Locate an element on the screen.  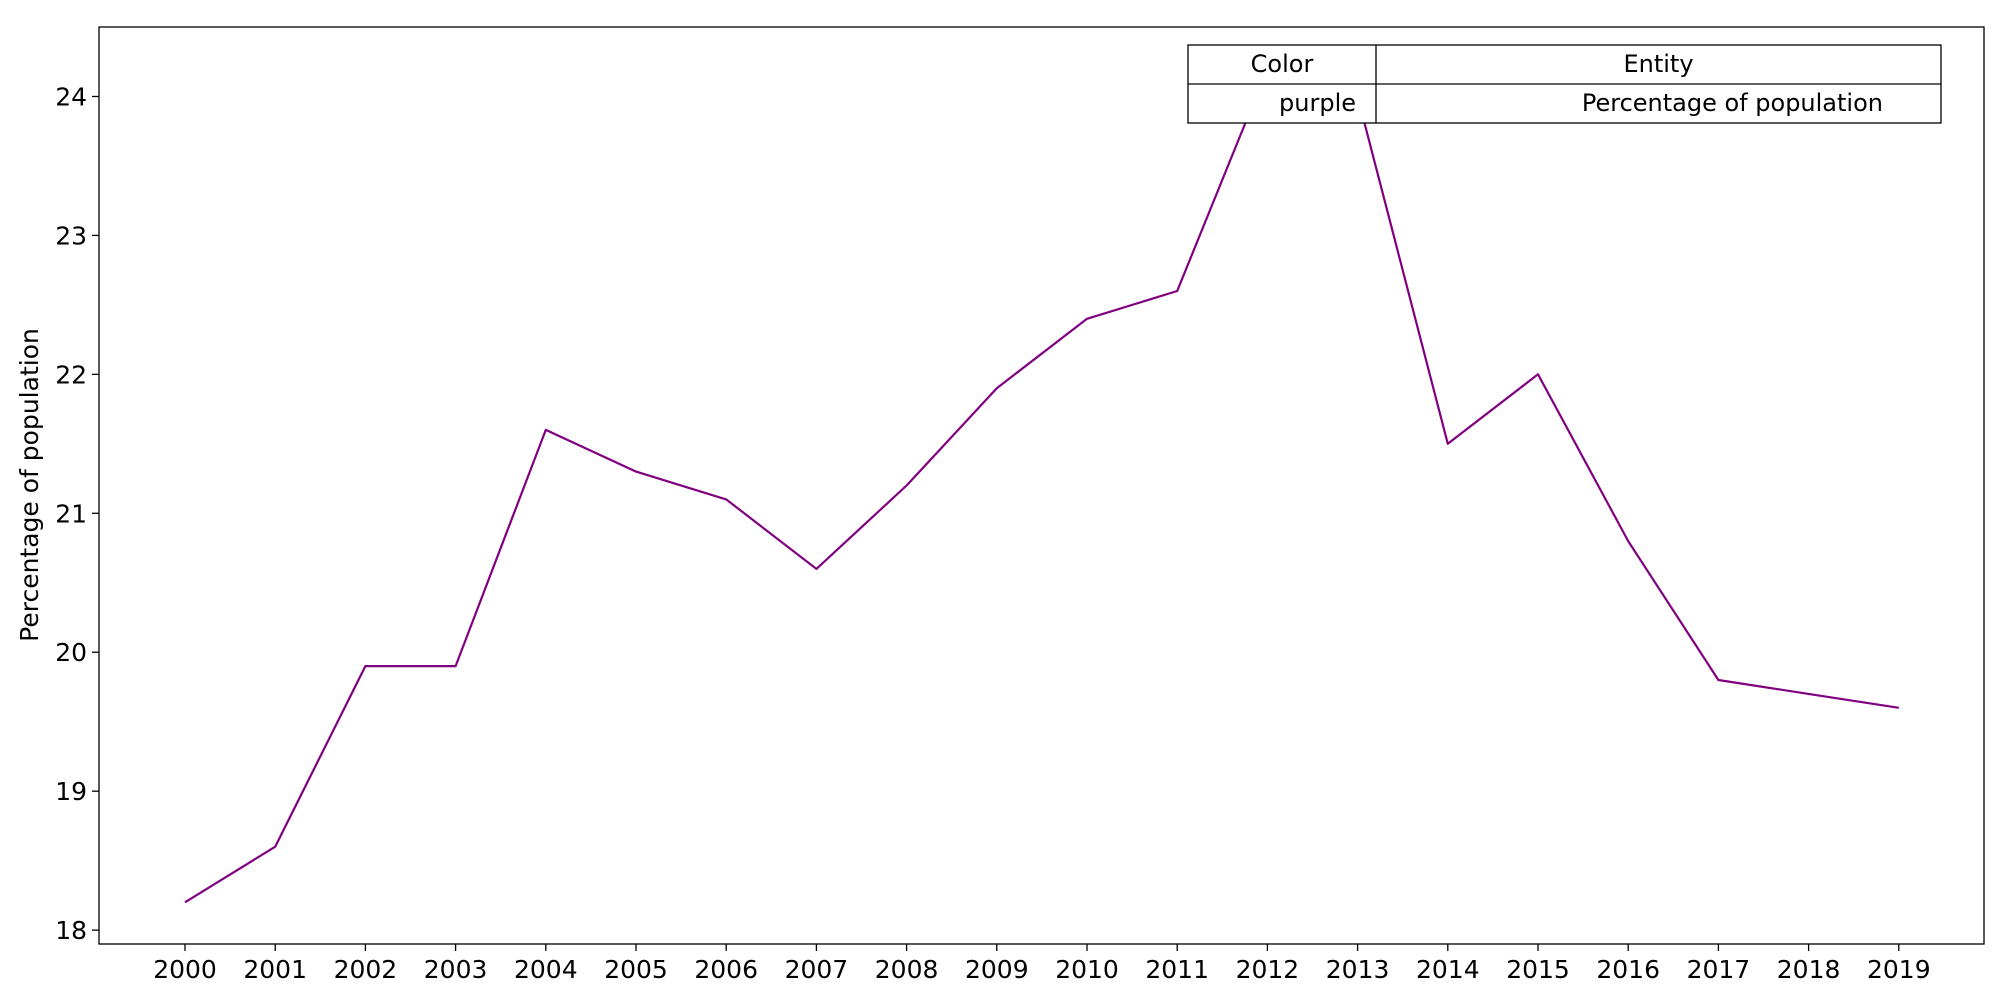
x-tick-label: 2001 is located at coordinates (275, 969).